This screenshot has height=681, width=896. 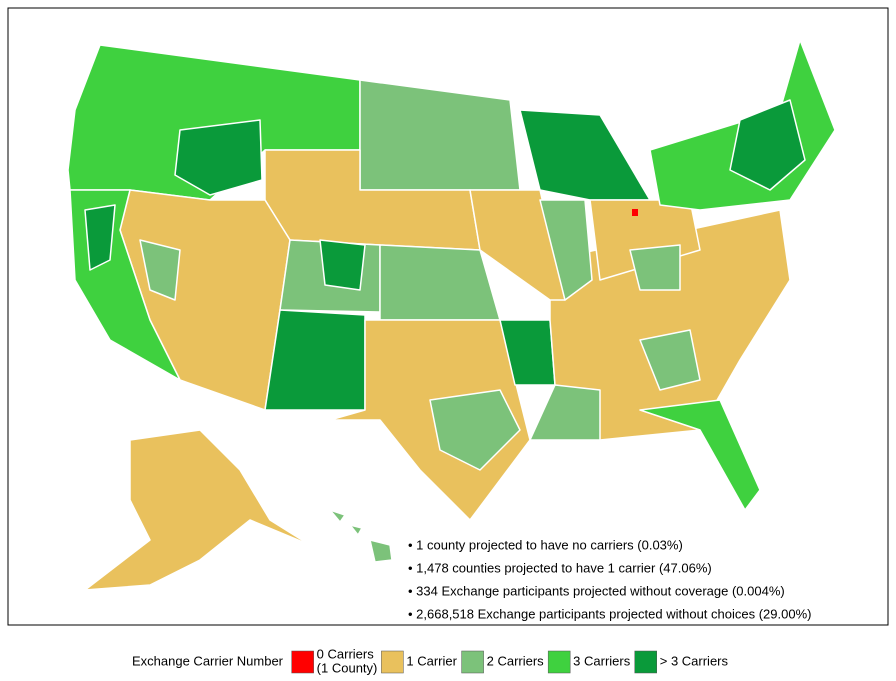 I want to click on legend-sublabel: (1 County), so click(x=347, y=667).